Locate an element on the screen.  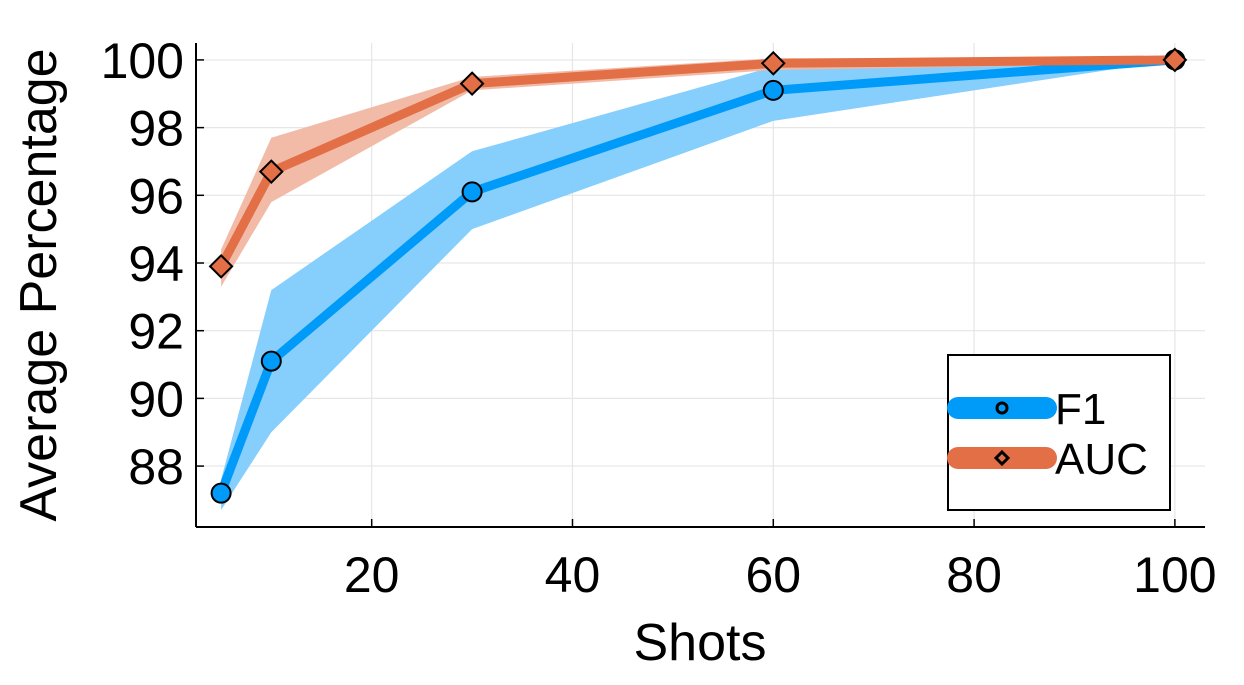
y-tick-label: 88 is located at coordinates (156, 467).